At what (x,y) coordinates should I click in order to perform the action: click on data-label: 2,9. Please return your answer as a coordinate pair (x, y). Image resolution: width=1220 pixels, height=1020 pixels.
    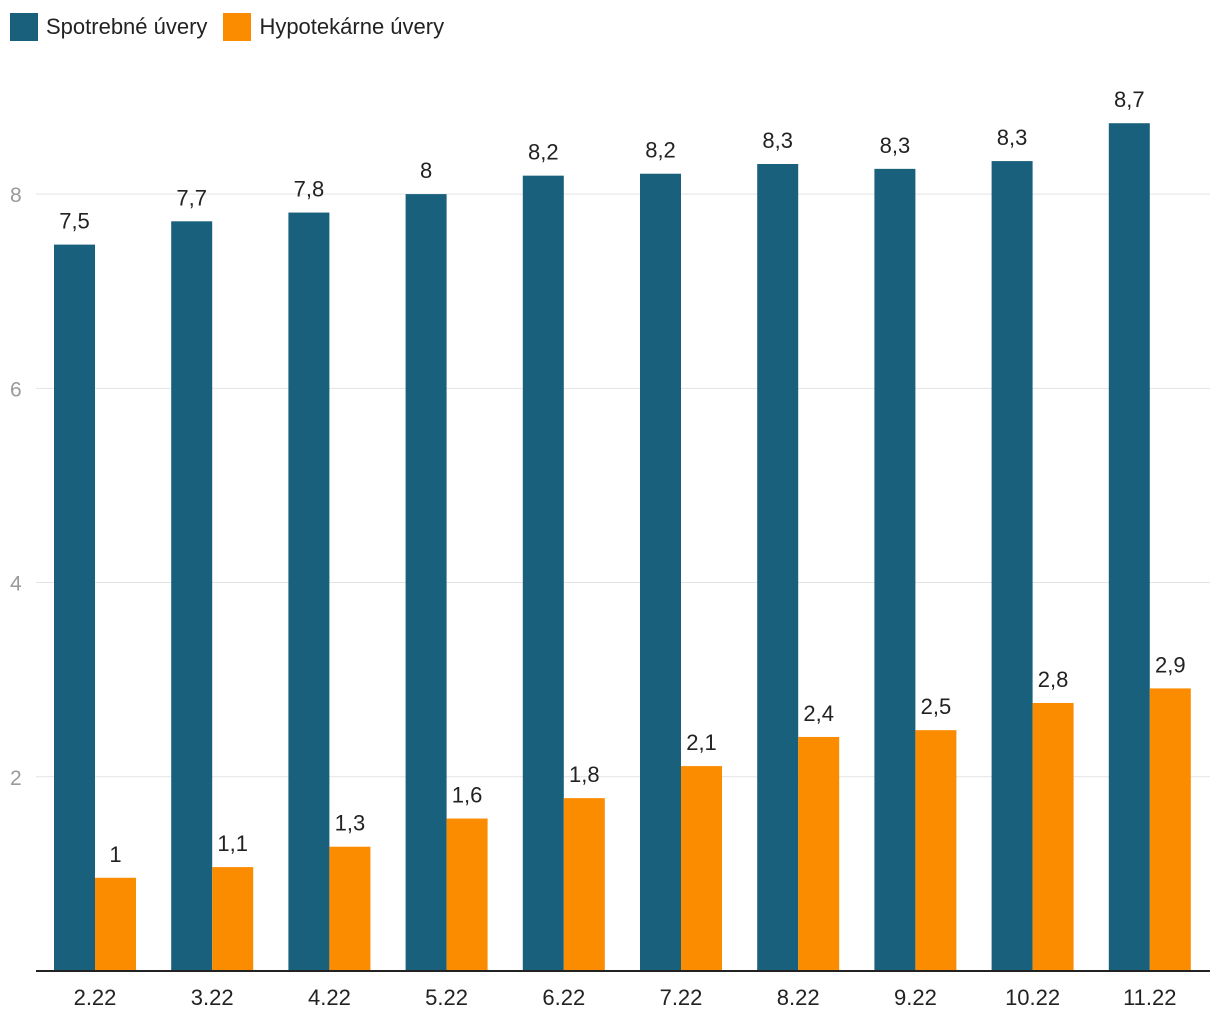
    Looking at the image, I should click on (1170, 664).